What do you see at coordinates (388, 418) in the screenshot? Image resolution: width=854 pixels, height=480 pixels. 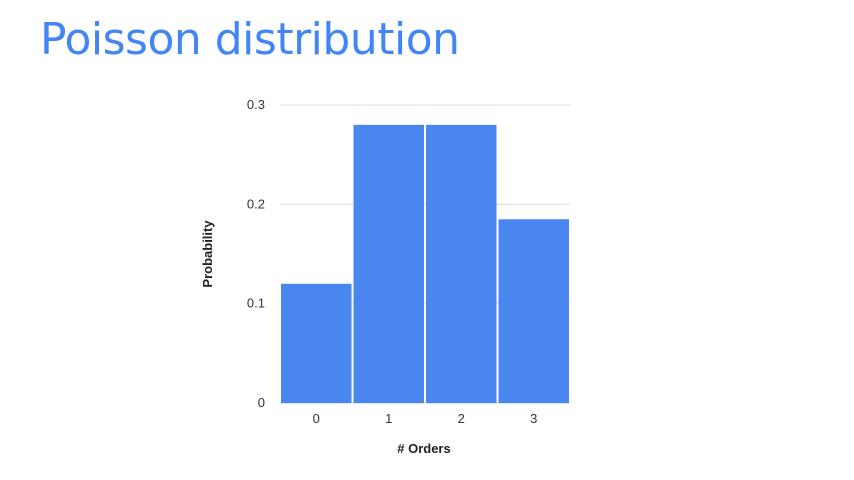 I see `x-tick-label: 1` at bounding box center [388, 418].